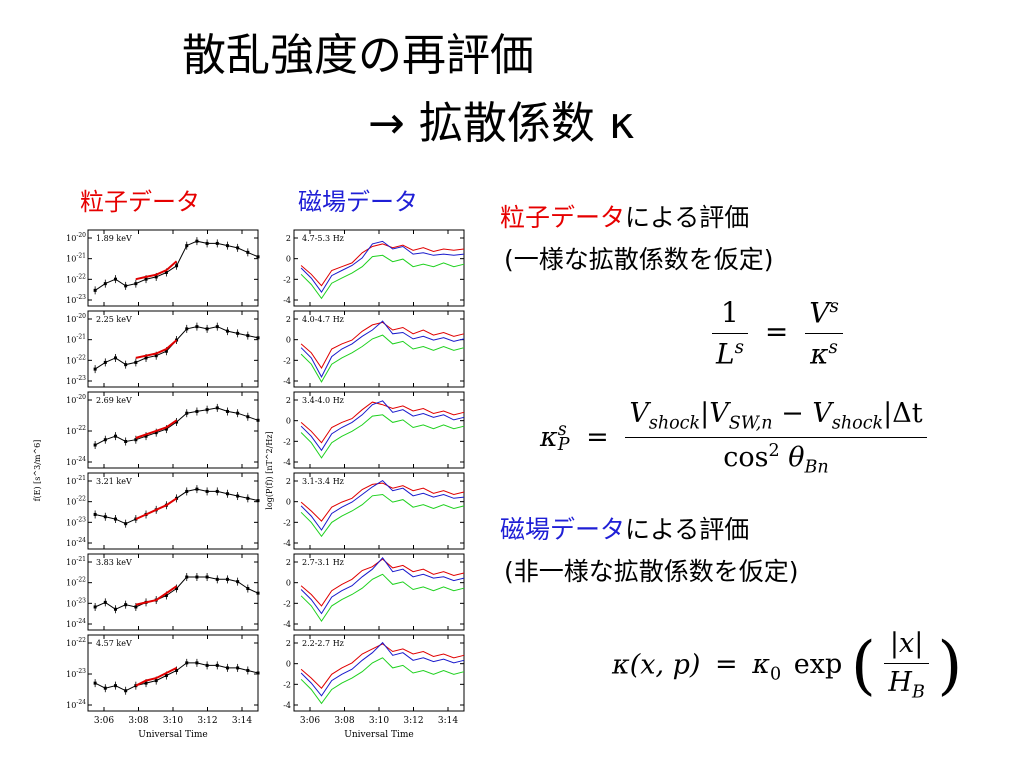 This screenshot has height=768, width=1024. I want to click on eq1-rhs-num: Vs, so click(824, 313).